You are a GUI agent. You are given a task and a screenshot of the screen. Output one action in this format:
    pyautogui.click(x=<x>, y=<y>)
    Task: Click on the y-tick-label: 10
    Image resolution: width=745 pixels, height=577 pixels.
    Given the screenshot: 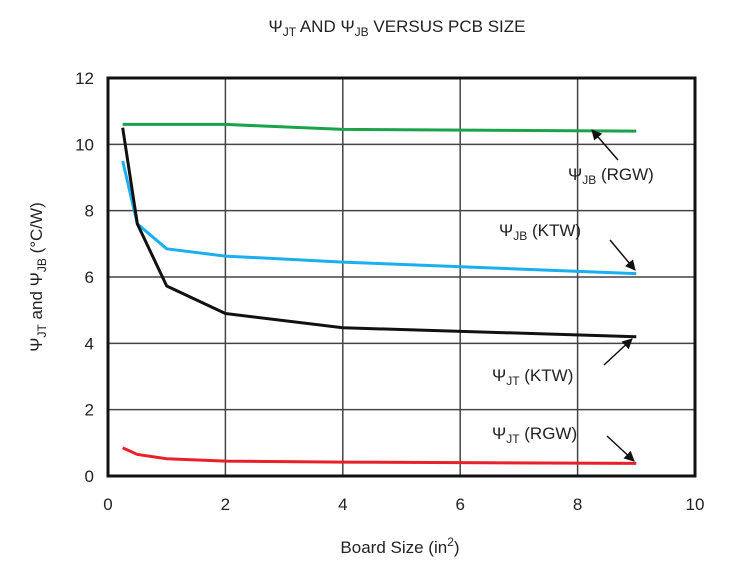 What is the action you would take?
    pyautogui.click(x=84, y=144)
    